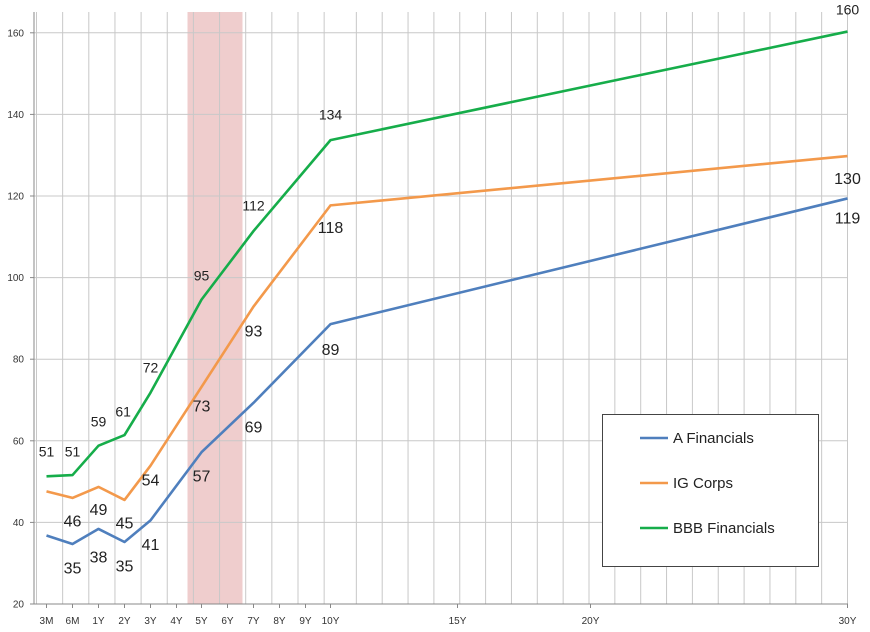 The width and height of the screenshot is (870, 632). What do you see at coordinates (202, 406) in the screenshot?
I see `data-label: 73` at bounding box center [202, 406].